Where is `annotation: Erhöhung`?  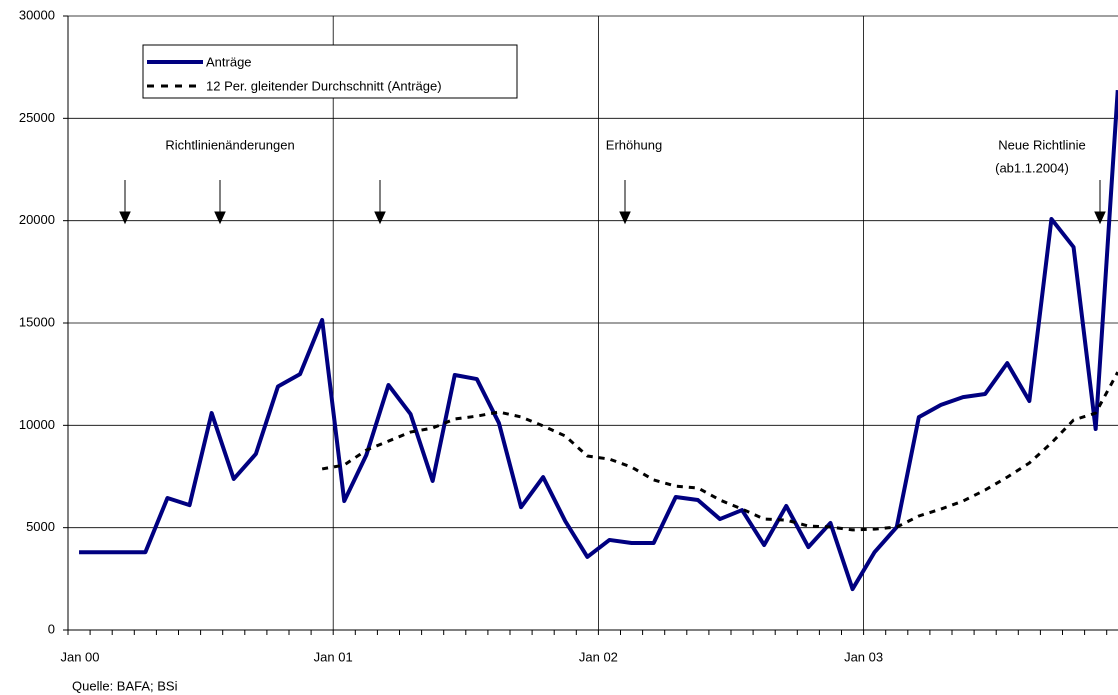
annotation: Erhöhung is located at coordinates (634, 144).